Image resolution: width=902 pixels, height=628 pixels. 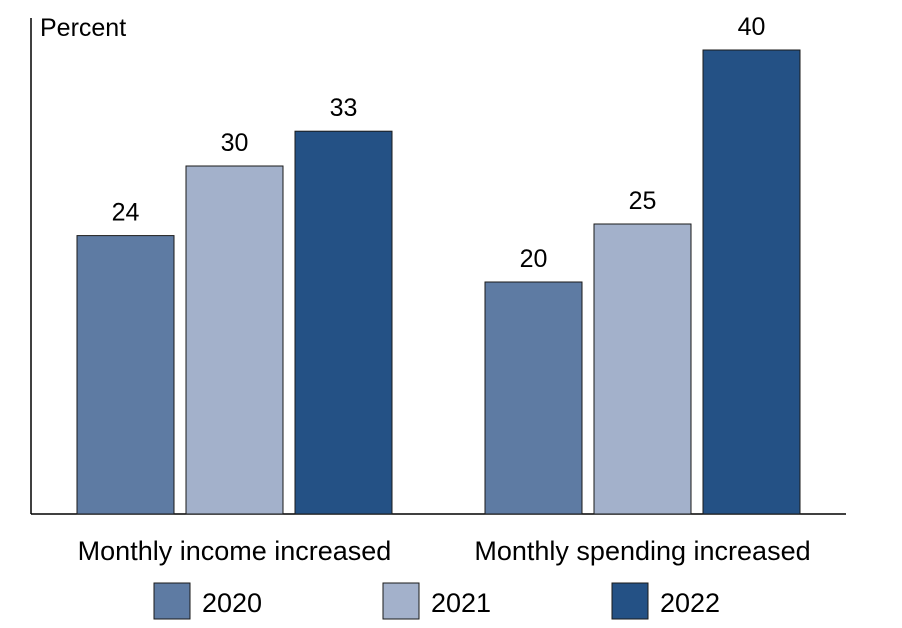 What do you see at coordinates (401, 601) in the screenshot?
I see `legend-swatch-2021` at bounding box center [401, 601].